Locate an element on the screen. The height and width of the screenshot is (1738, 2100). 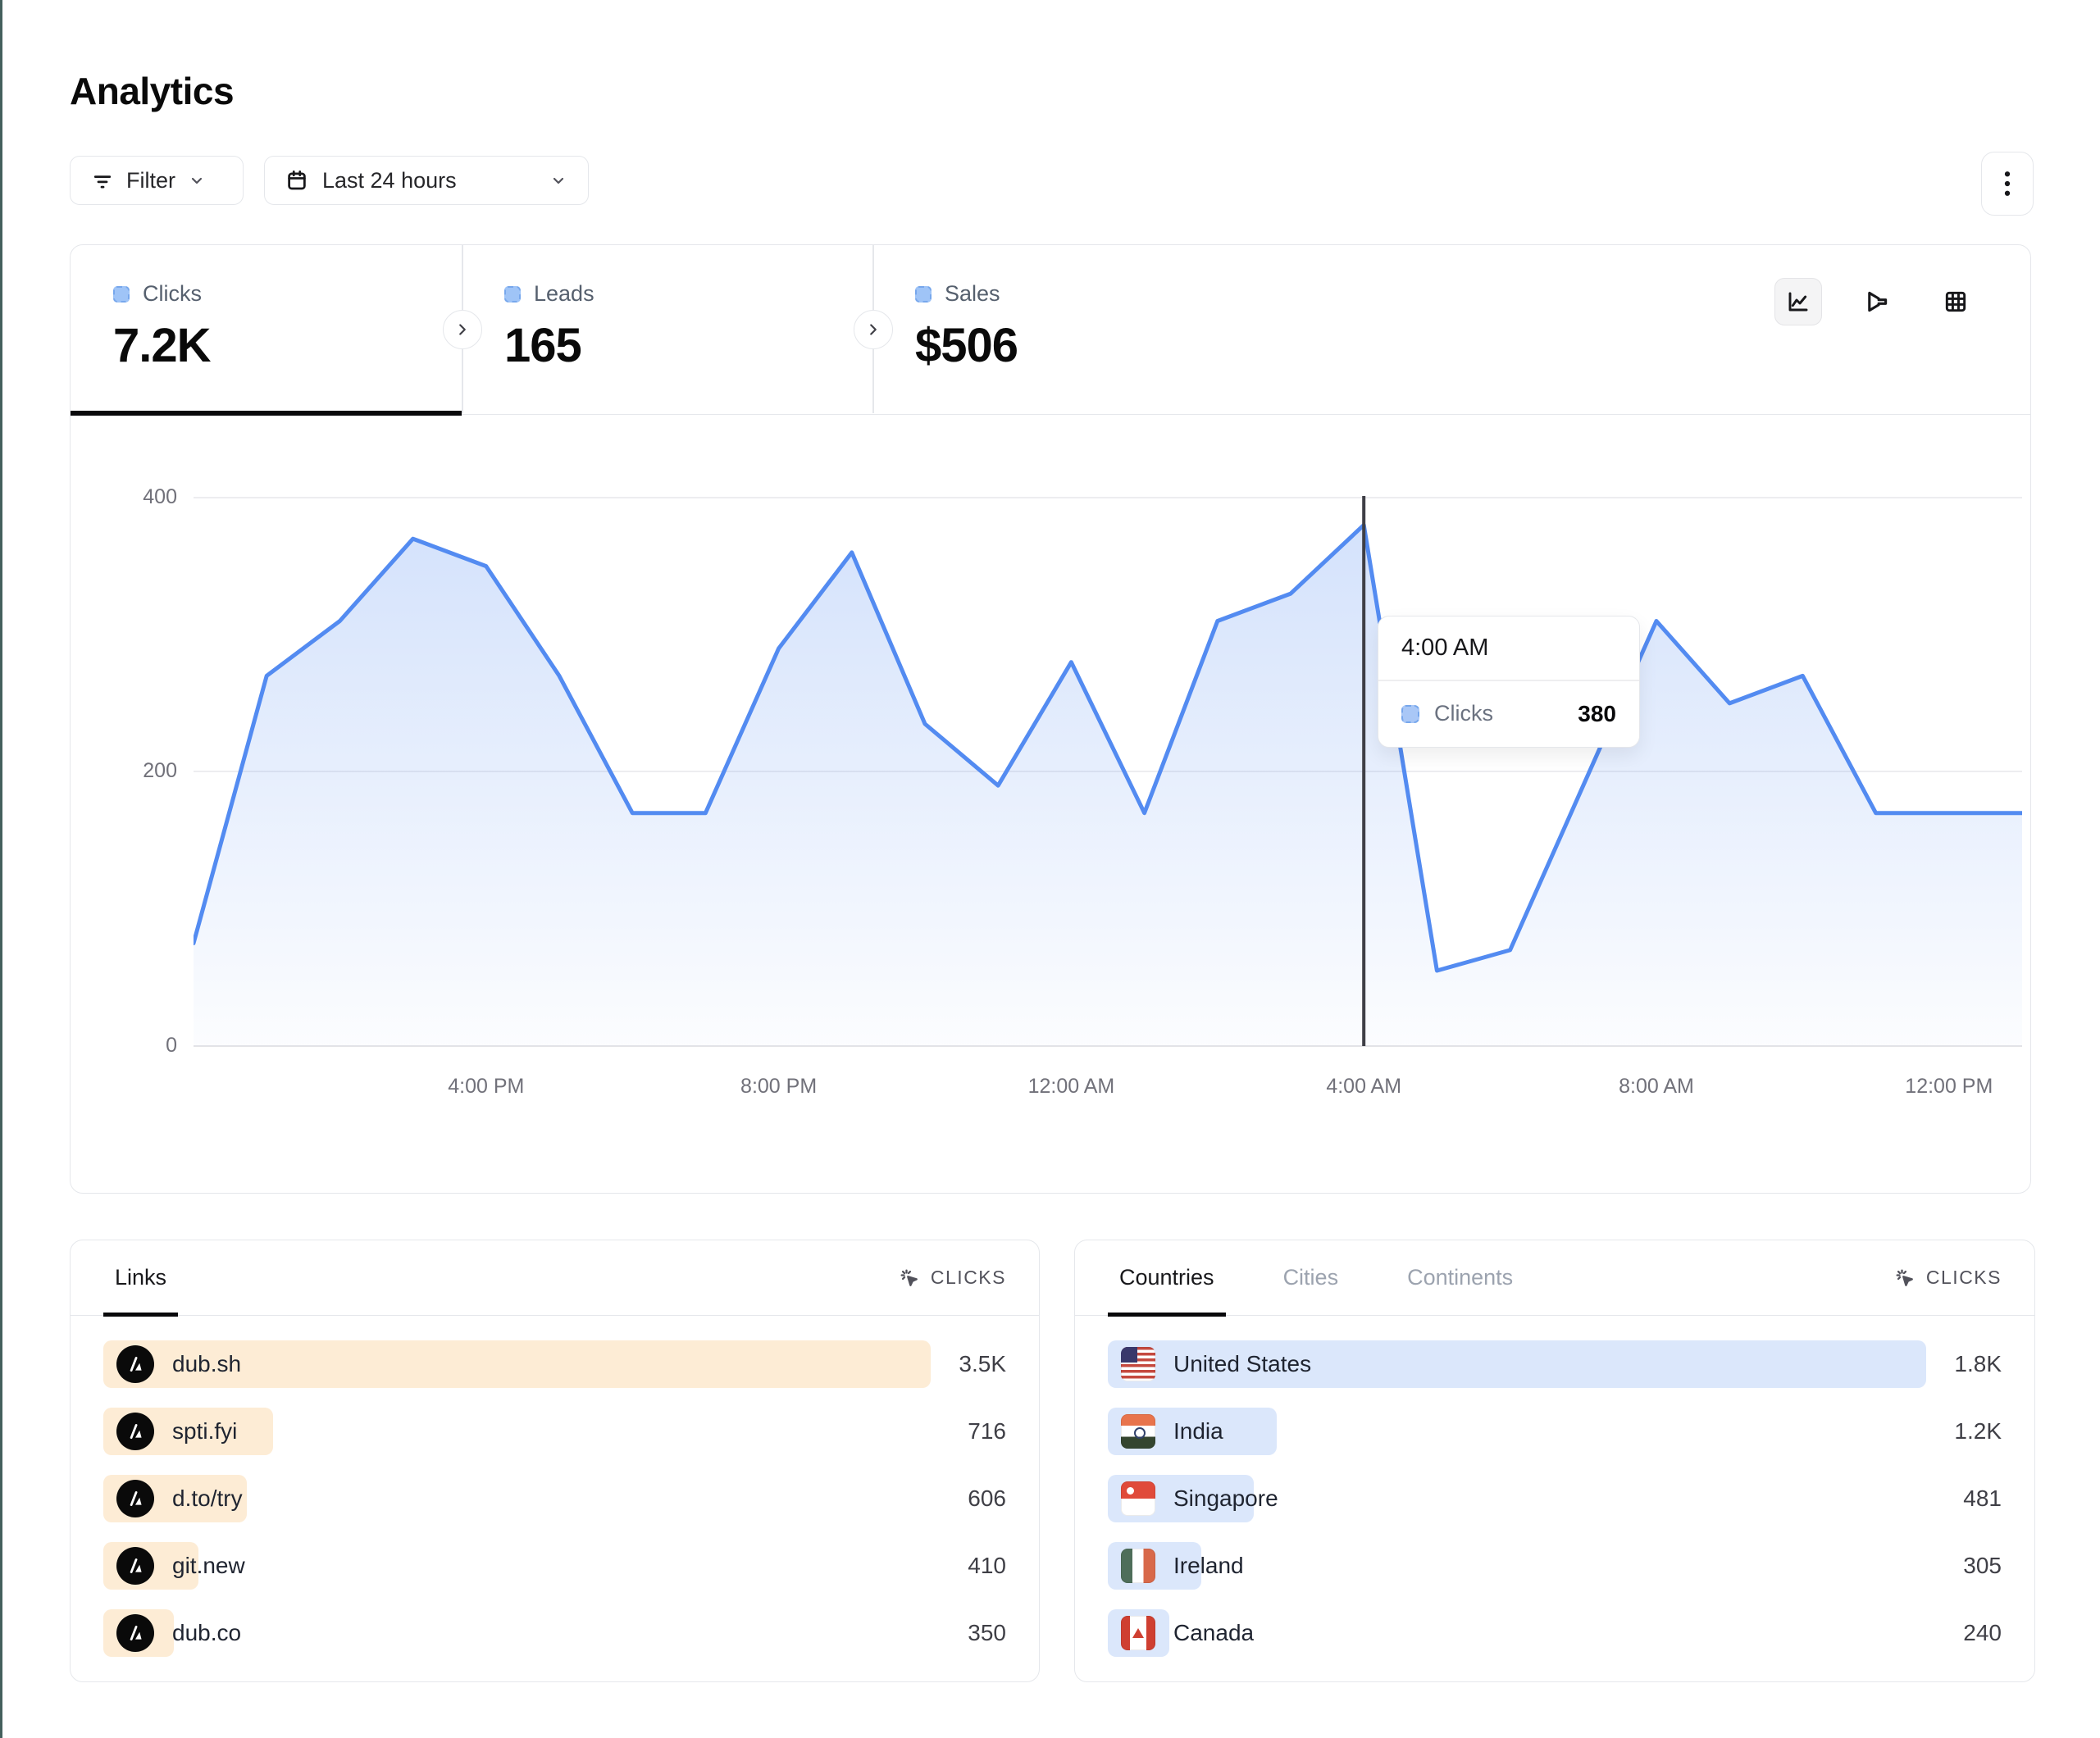
list-item: spti.fyi 716 is located at coordinates (554, 1431).